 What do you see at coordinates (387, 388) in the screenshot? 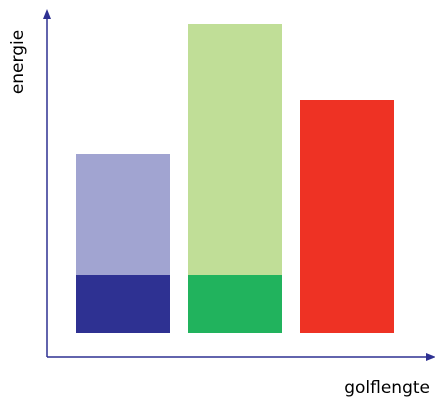
I see `x-axis-label: golflengte` at bounding box center [387, 388].